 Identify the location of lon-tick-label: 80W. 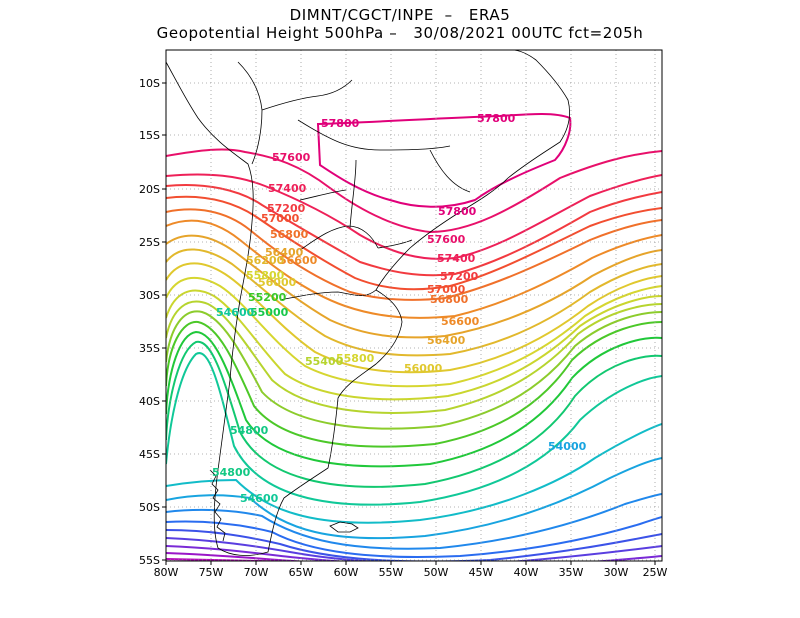
(166, 572).